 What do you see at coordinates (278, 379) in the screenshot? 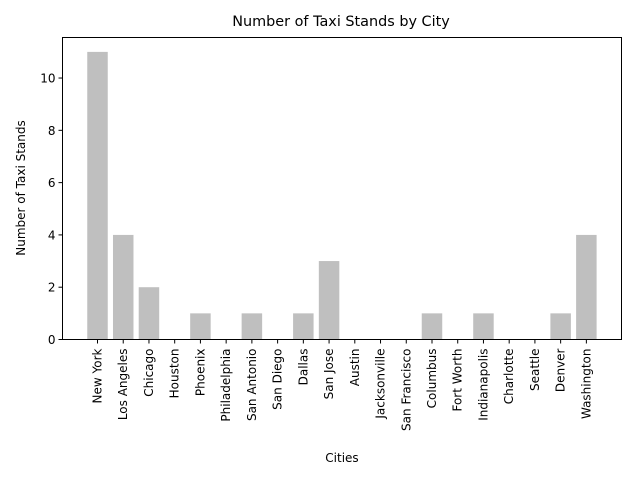
I see `x-tick-label: San Diego` at bounding box center [278, 379].